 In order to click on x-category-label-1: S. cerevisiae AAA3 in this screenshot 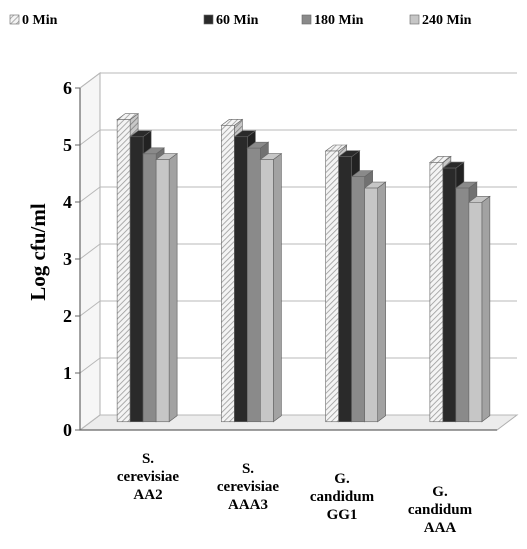, I will do `click(248, 487)`.